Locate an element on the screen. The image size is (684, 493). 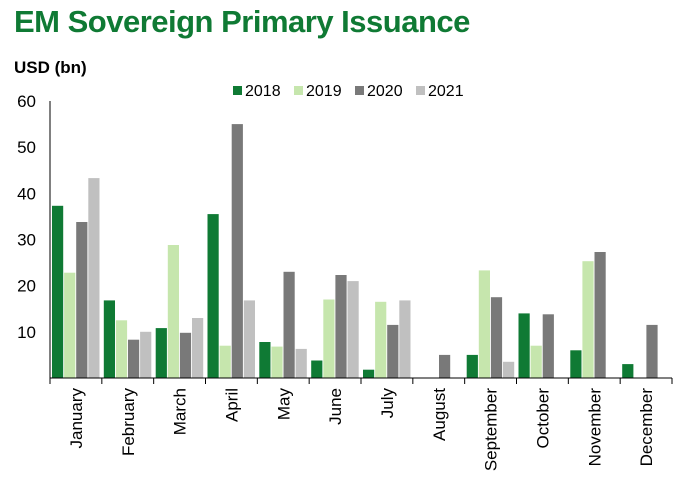
bar-2020-january is located at coordinates (82, 300).